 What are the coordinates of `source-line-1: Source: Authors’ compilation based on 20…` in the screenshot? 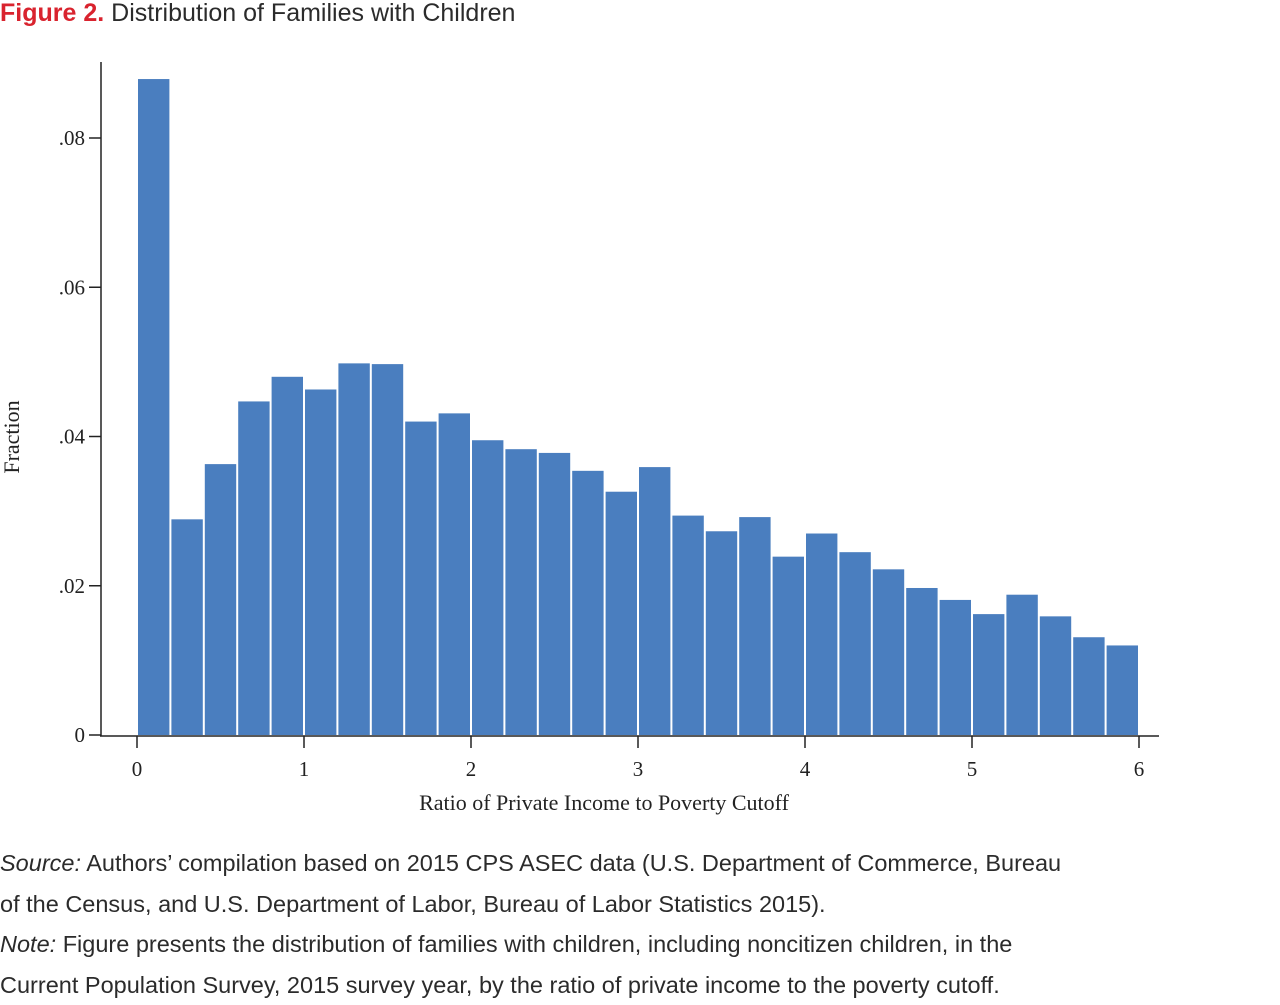 It's located at (640, 863).